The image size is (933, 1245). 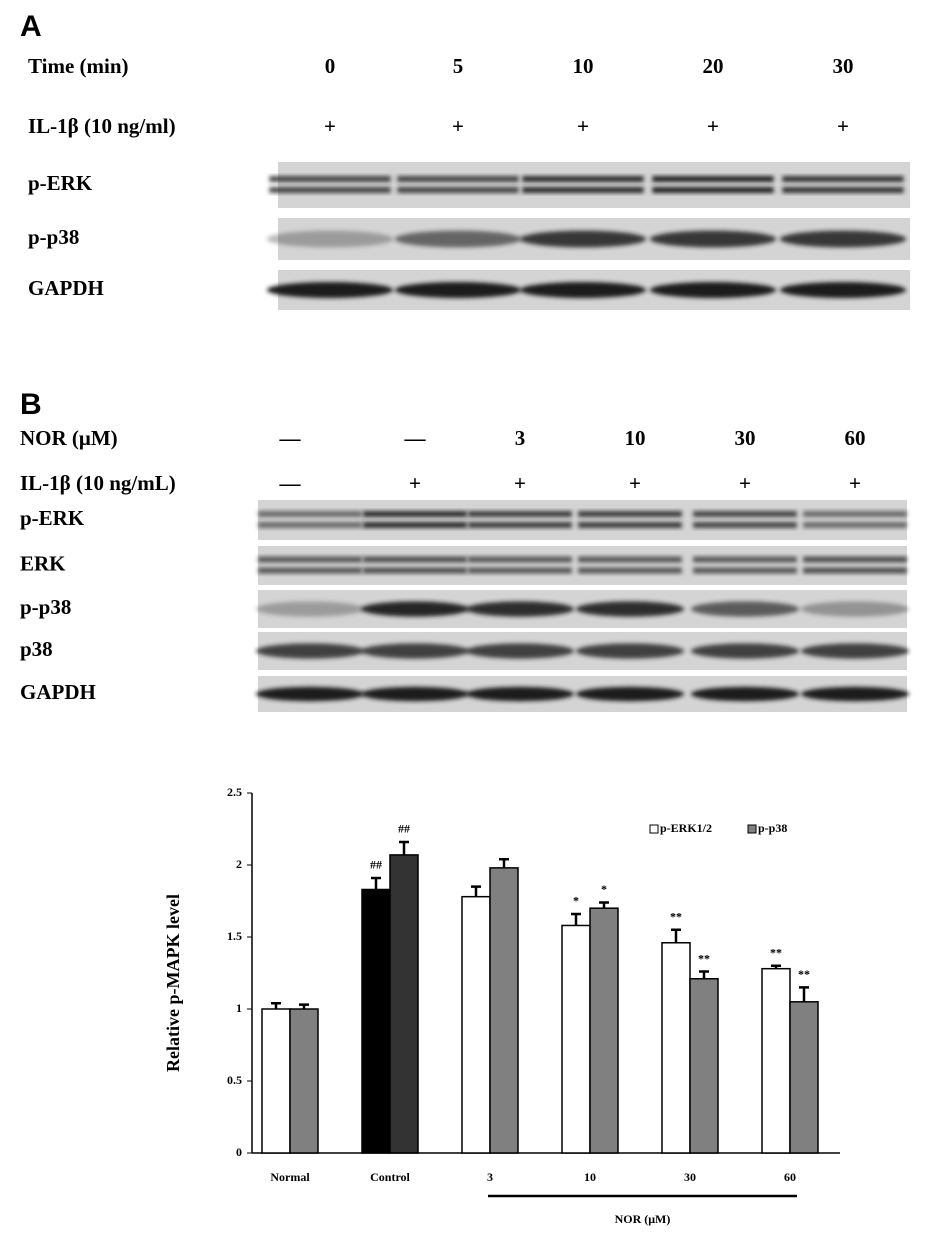 What do you see at coordinates (31, 26) in the screenshot?
I see `panel-label: A` at bounding box center [31, 26].